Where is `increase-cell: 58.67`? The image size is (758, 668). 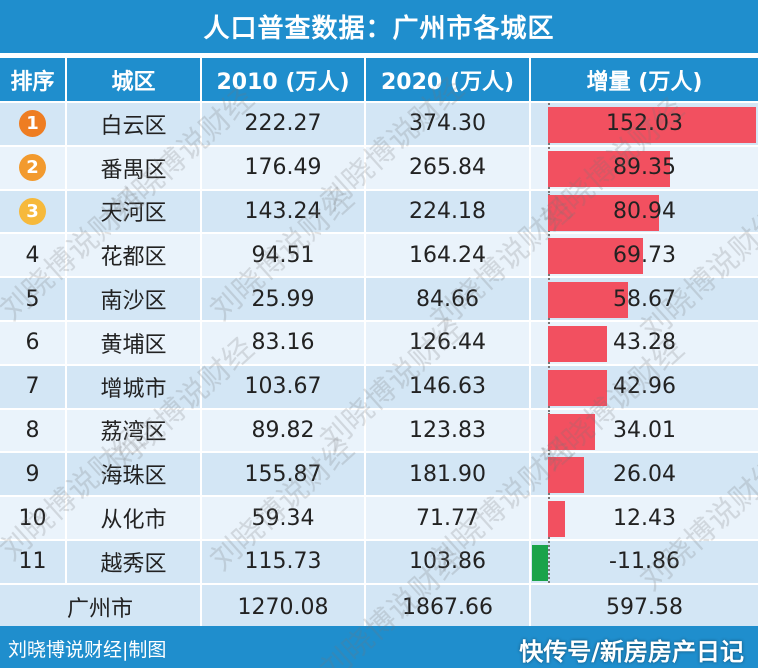
increase-cell: 58.67 is located at coordinates (644, 298).